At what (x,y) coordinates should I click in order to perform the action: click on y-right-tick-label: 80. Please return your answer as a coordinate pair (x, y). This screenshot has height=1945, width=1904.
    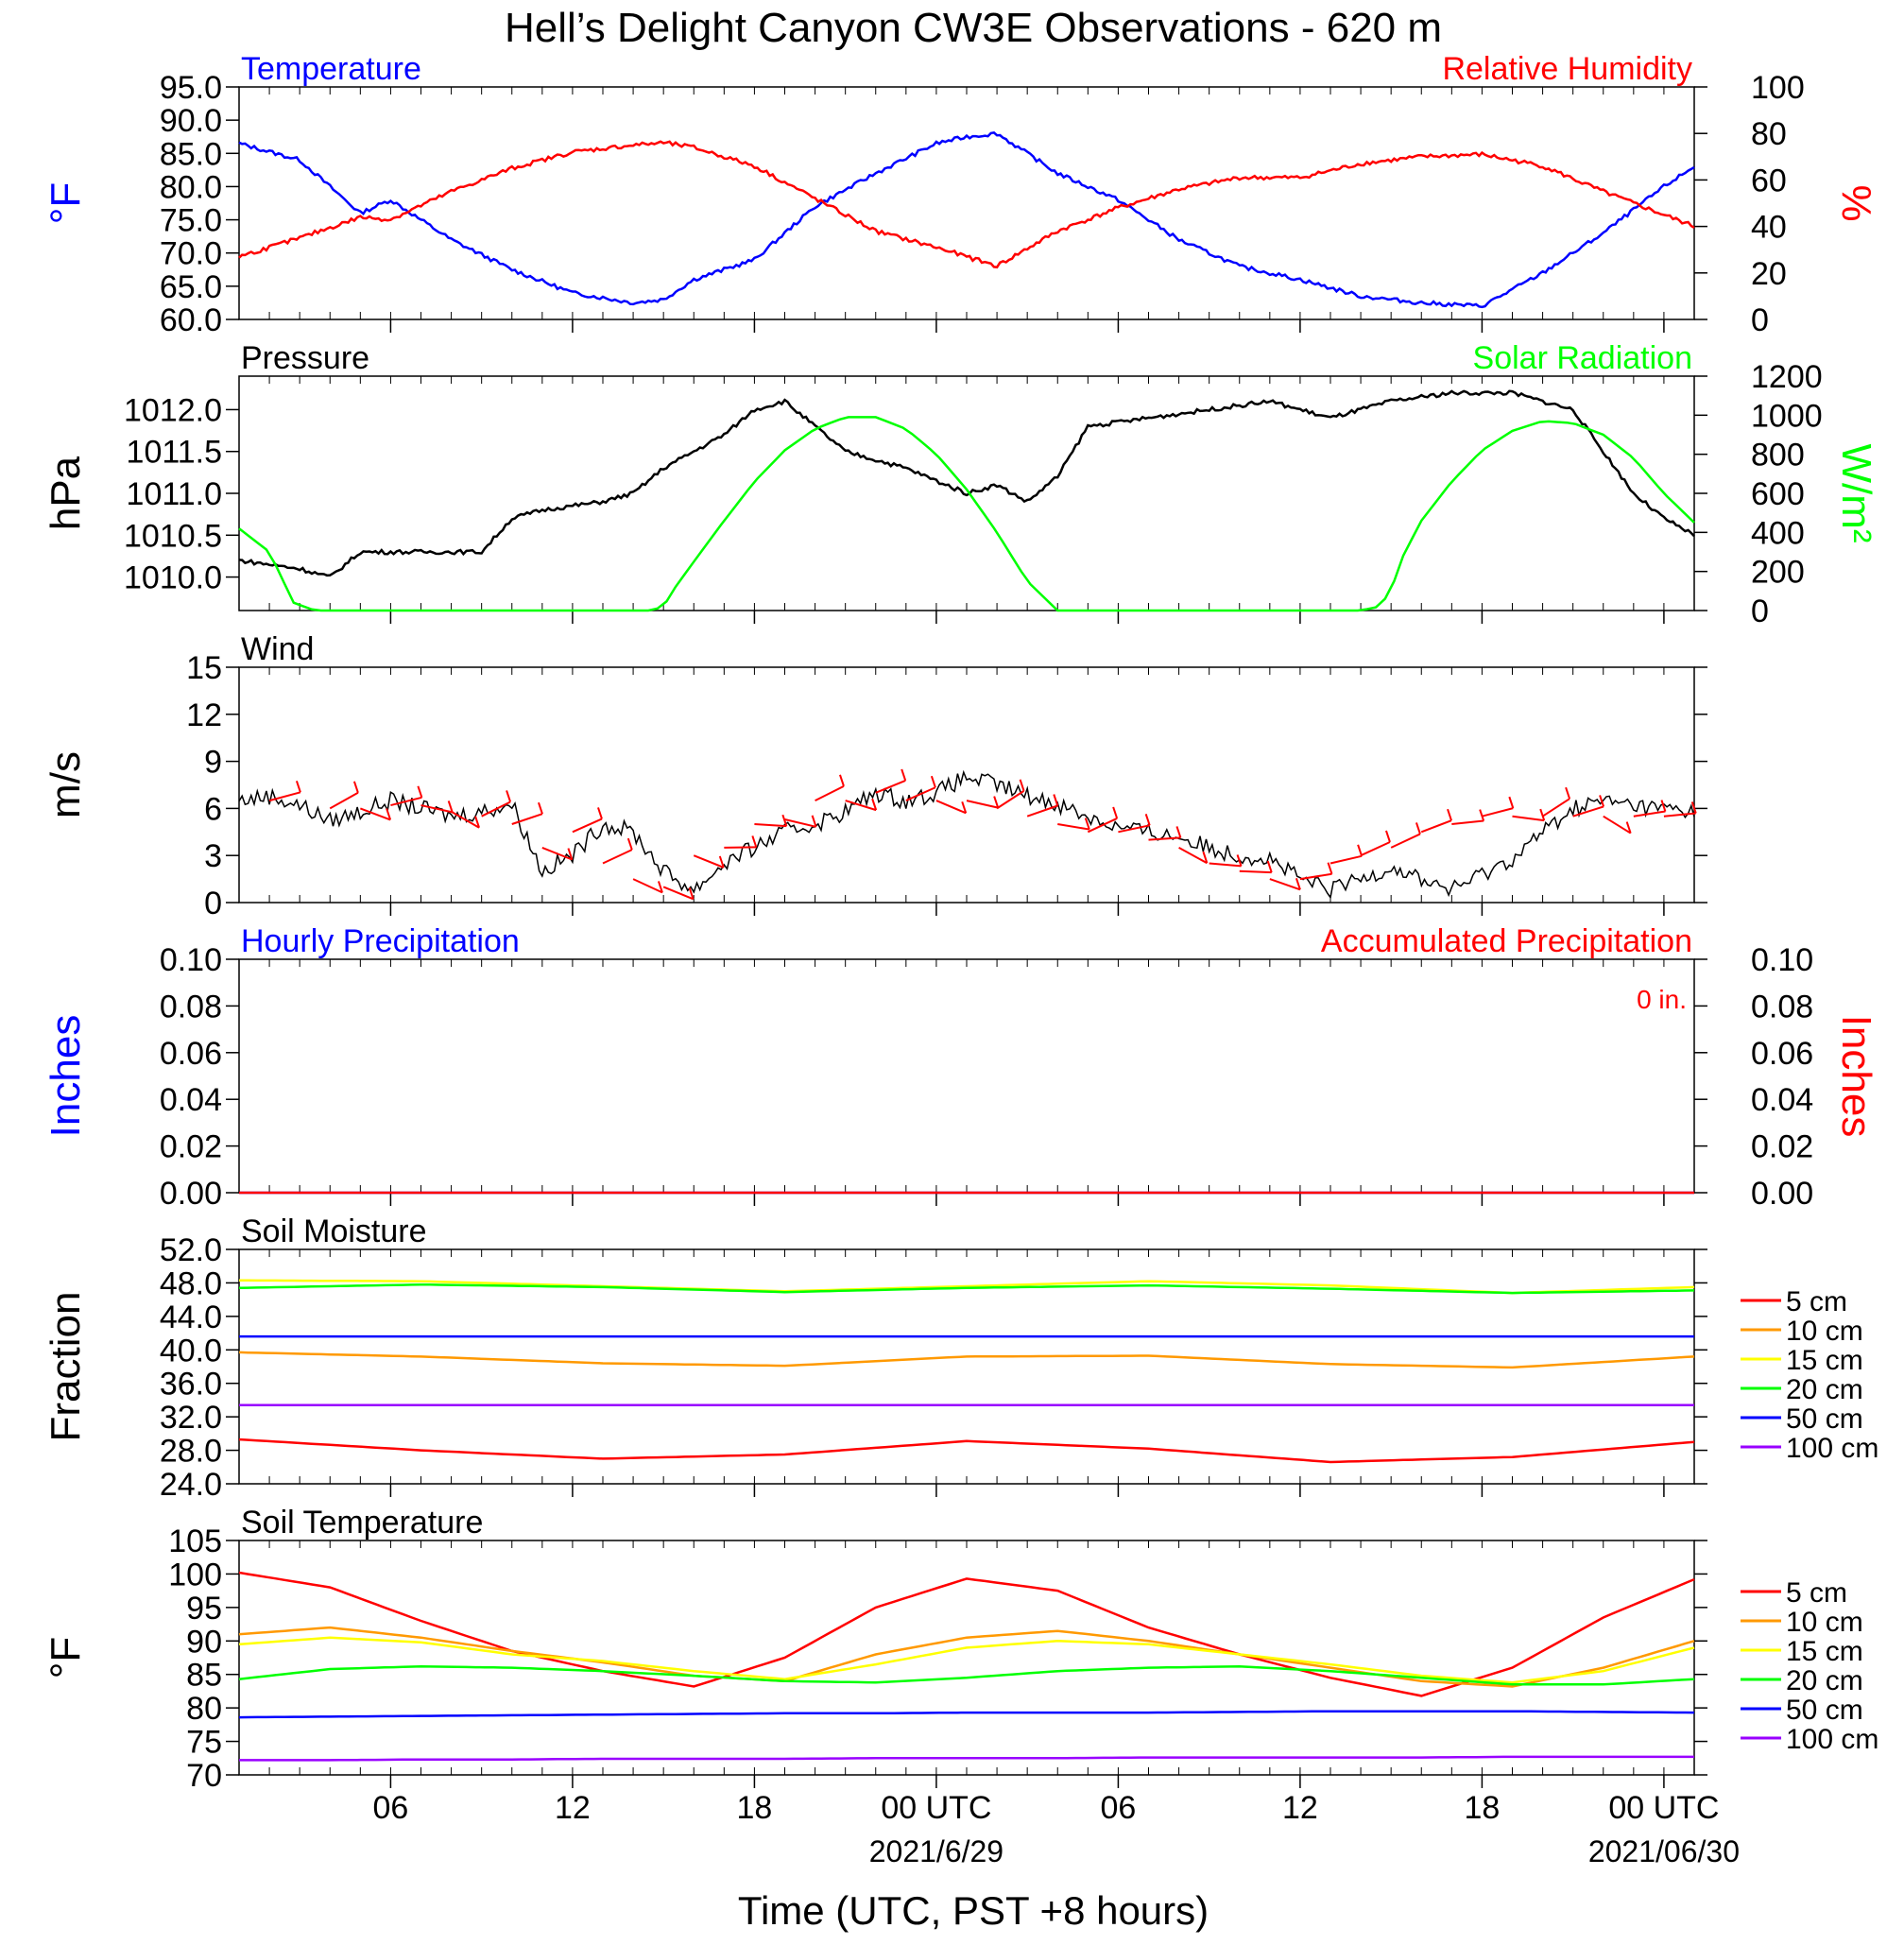
    Looking at the image, I should click on (1769, 134).